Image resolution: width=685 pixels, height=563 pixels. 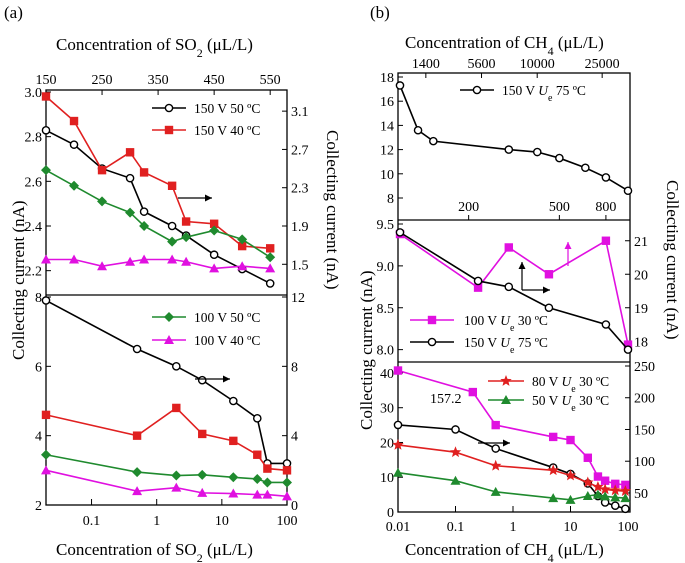 What do you see at coordinates (154, 551) in the screenshot?
I see `a-bottom-axis-title: Concentration of SO2 (μL/L)` at bounding box center [154, 551].